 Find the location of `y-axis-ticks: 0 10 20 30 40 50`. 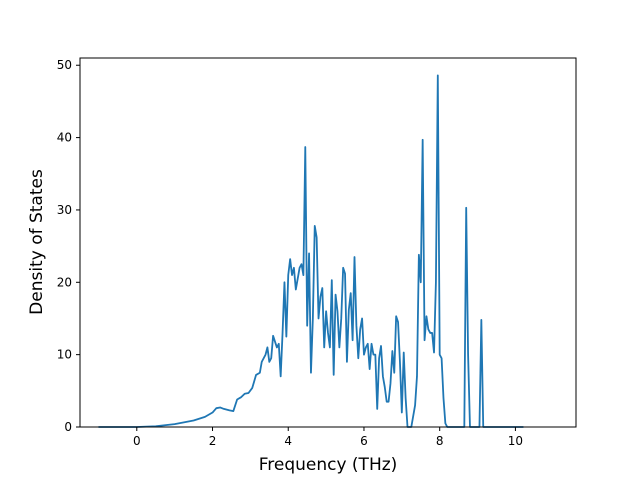

y-axis-ticks: 0 10 20 30 40 50 is located at coordinates (68, 246).